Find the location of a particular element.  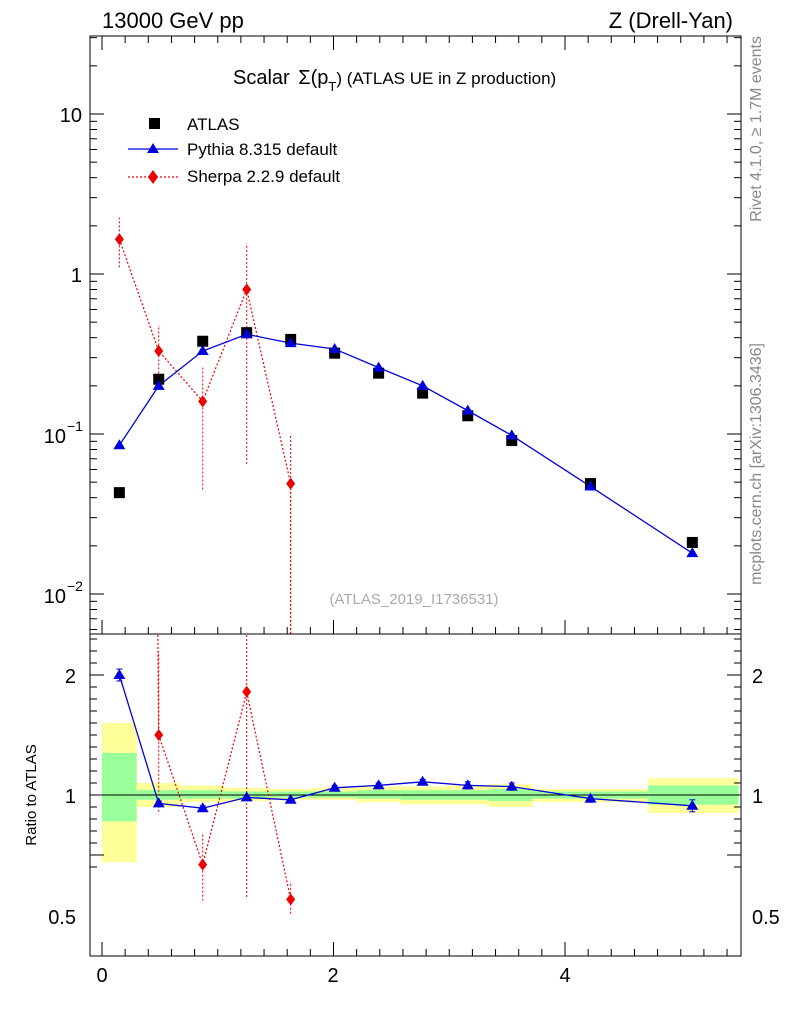

chart-title-rest: ) (ATLAS UE in Z production) is located at coordinates (446, 78).